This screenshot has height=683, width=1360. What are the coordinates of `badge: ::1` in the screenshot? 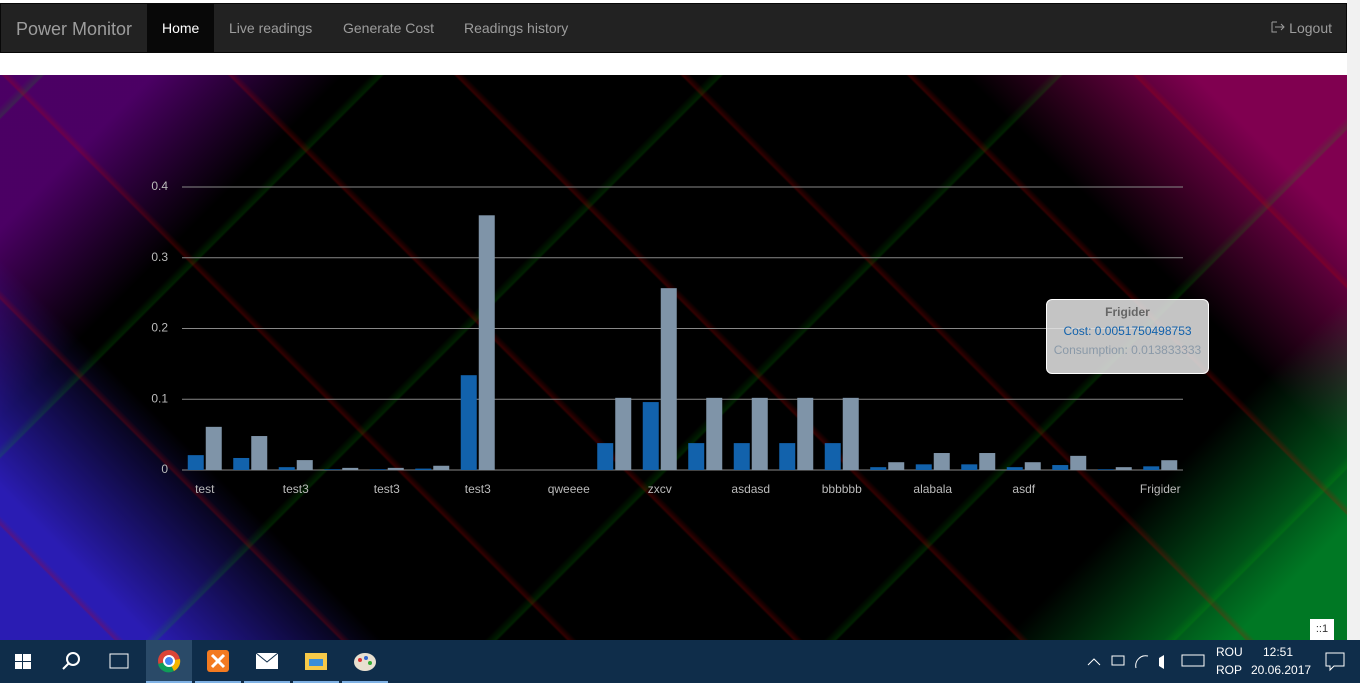 It's located at (1322, 629).